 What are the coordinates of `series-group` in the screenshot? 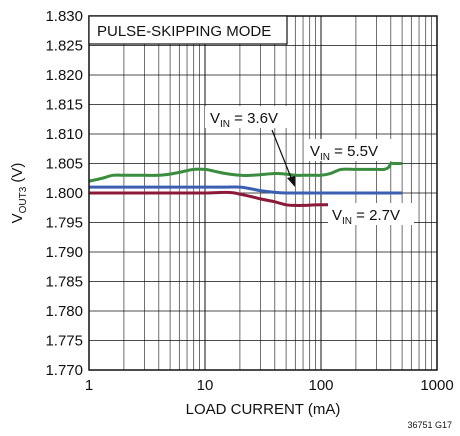 It's located at (245, 184).